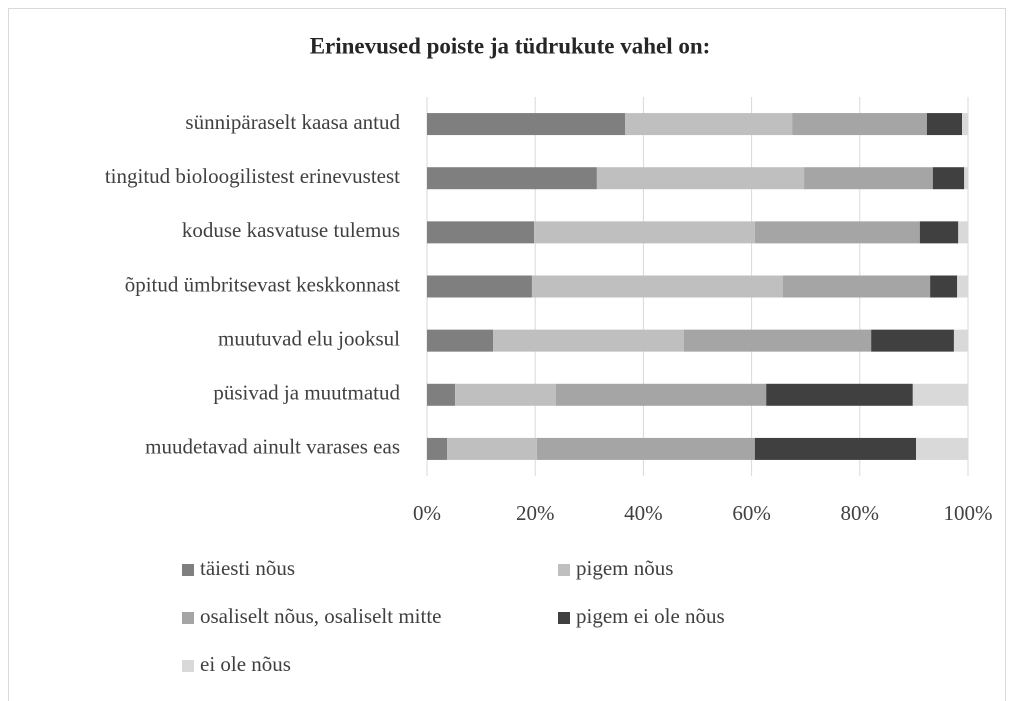 The image size is (1015, 701). What do you see at coordinates (624, 568) in the screenshot?
I see `legend-label: pigem nõus` at bounding box center [624, 568].